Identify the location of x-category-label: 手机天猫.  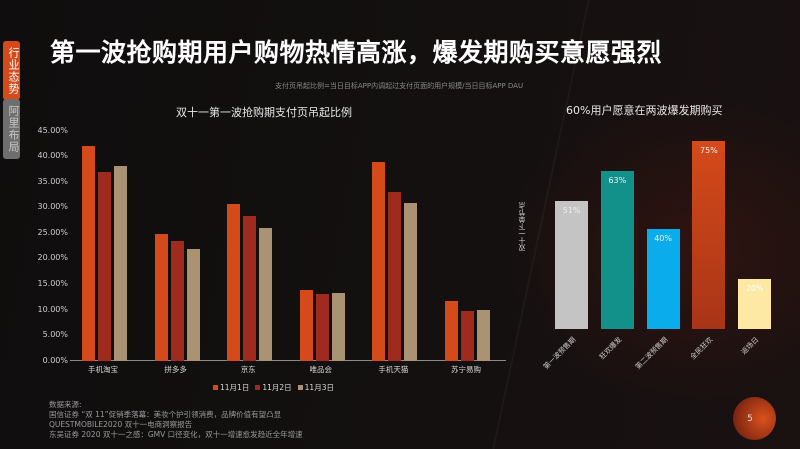
(393, 369).